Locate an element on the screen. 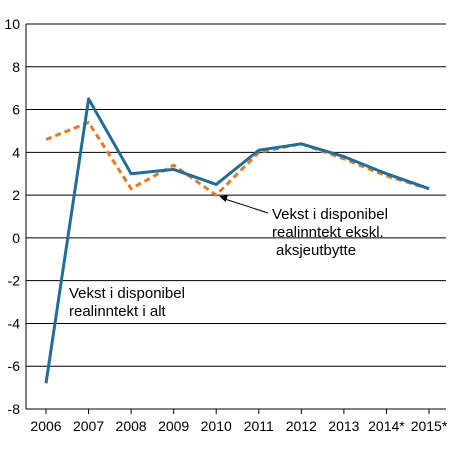  y-tick-label: 4 is located at coordinates (16, 152).